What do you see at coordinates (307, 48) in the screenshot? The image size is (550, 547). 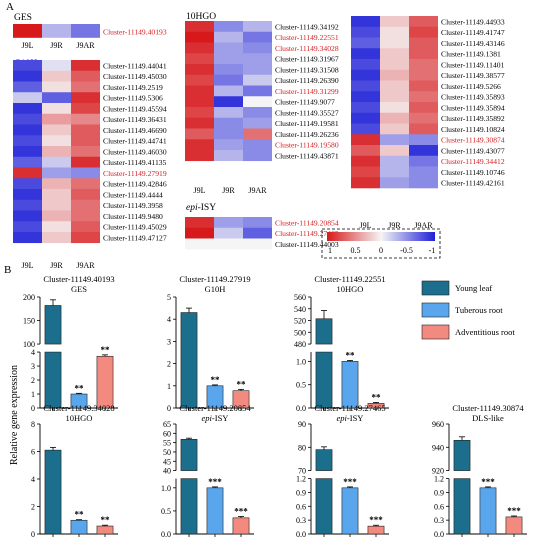 I see `heatmap-row-label: Cluster-11149.34028` at bounding box center [307, 48].